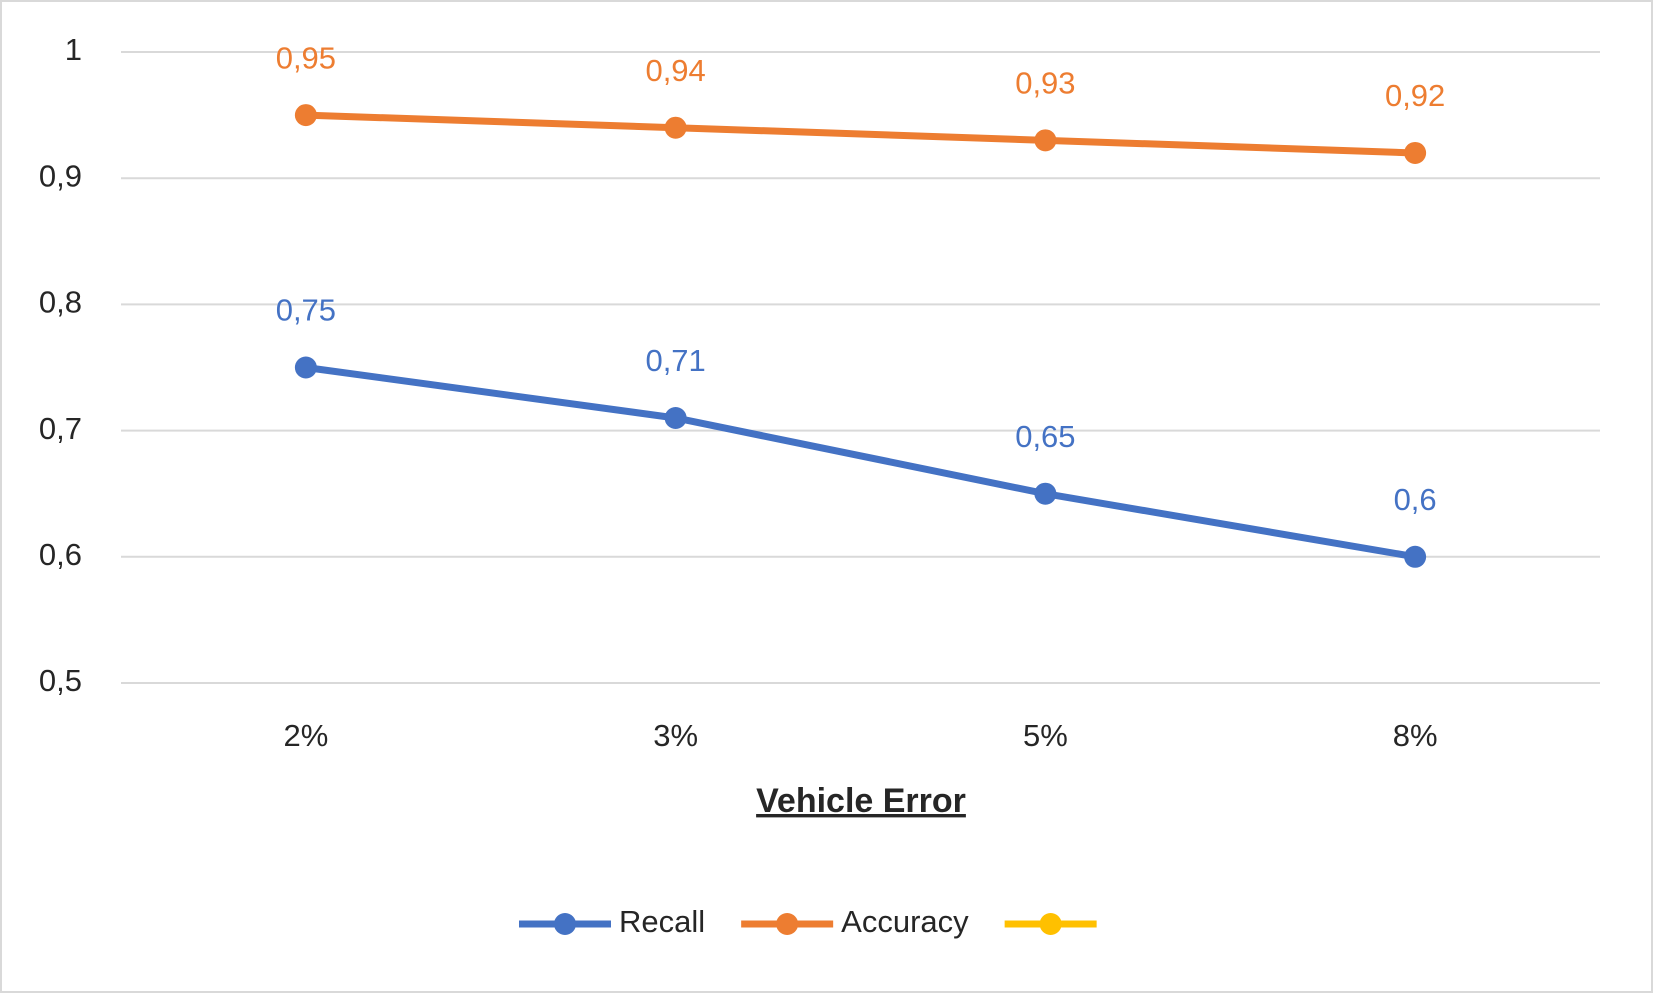 This screenshot has width=1653, height=993. What do you see at coordinates (861, 801) in the screenshot?
I see `x-axis-title: Vehicle Error` at bounding box center [861, 801].